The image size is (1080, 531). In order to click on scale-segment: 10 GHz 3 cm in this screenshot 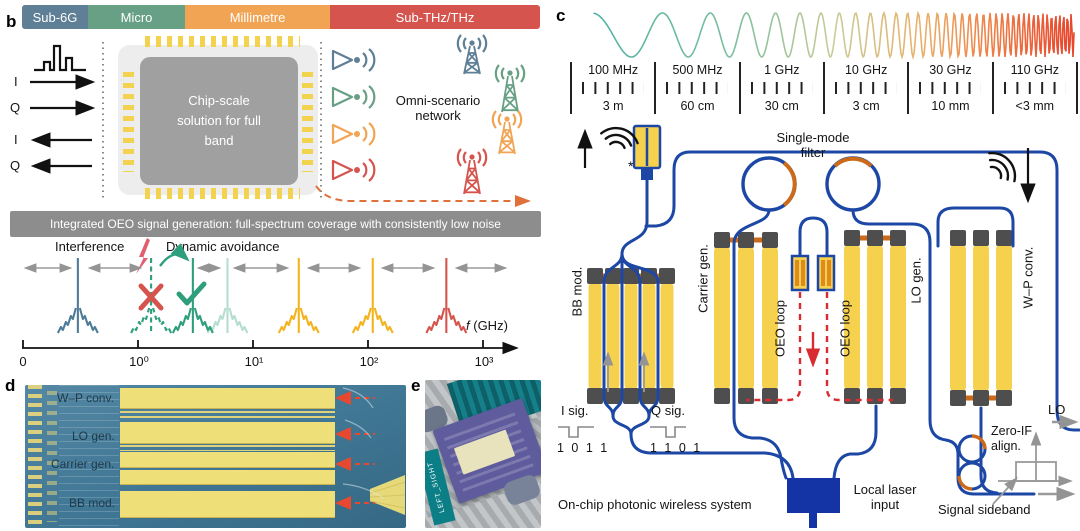, I will do `click(864, 88)`.